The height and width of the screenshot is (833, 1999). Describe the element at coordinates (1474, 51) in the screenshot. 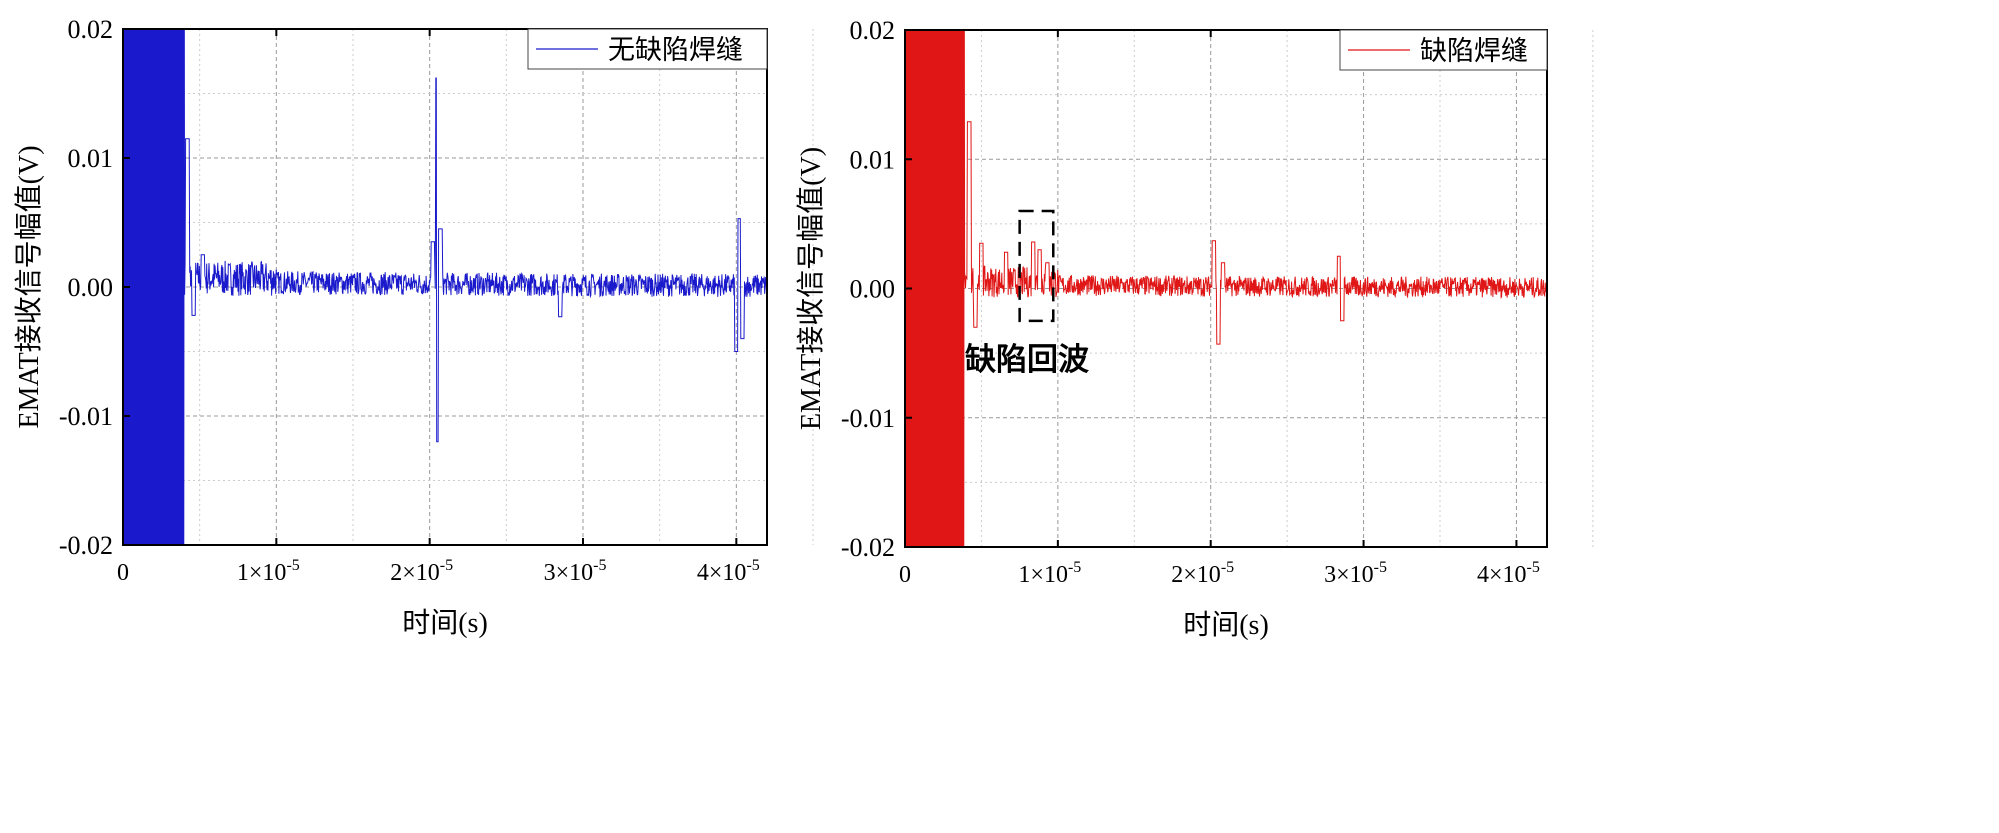

I see `legend-label: 缺陷焊缝` at that location.